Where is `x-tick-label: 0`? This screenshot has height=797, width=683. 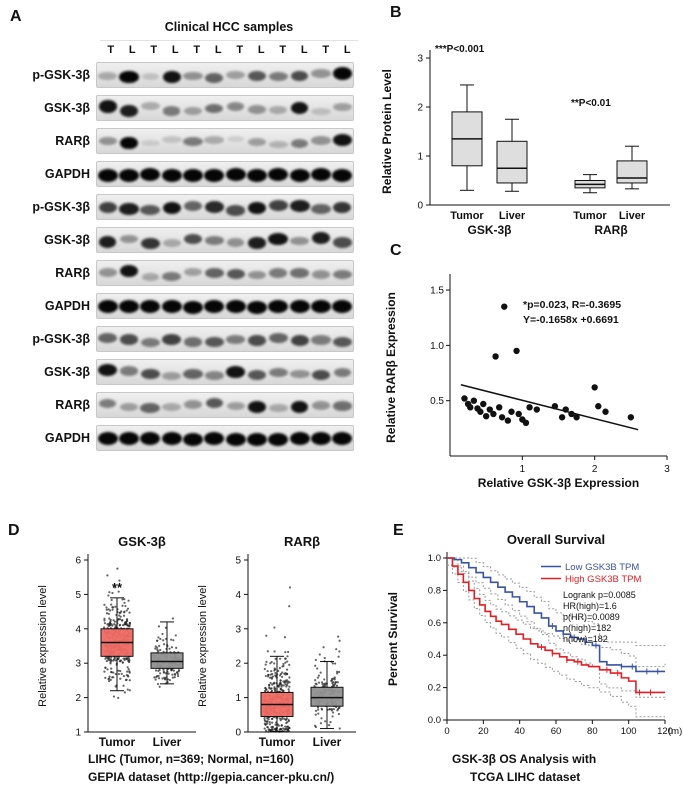
x-tick-label: 0 is located at coordinates (446, 731).